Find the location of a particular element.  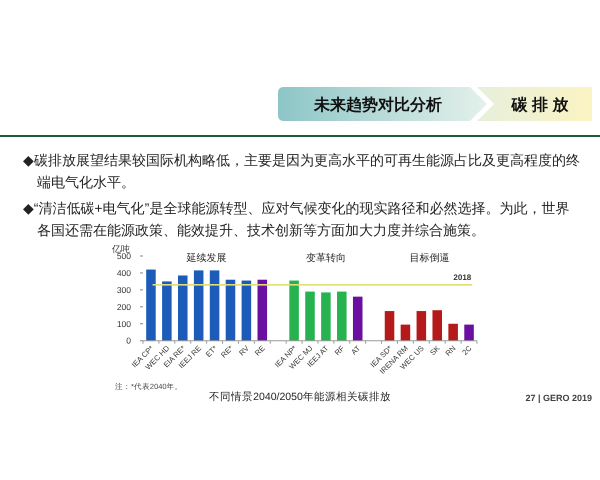

annotation: 2018 is located at coordinates (462, 277).